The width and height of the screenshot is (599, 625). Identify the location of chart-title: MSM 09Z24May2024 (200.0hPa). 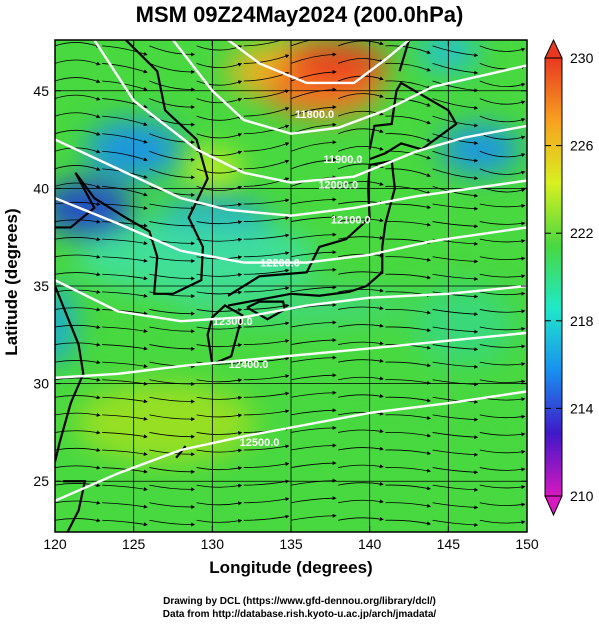
(299, 14).